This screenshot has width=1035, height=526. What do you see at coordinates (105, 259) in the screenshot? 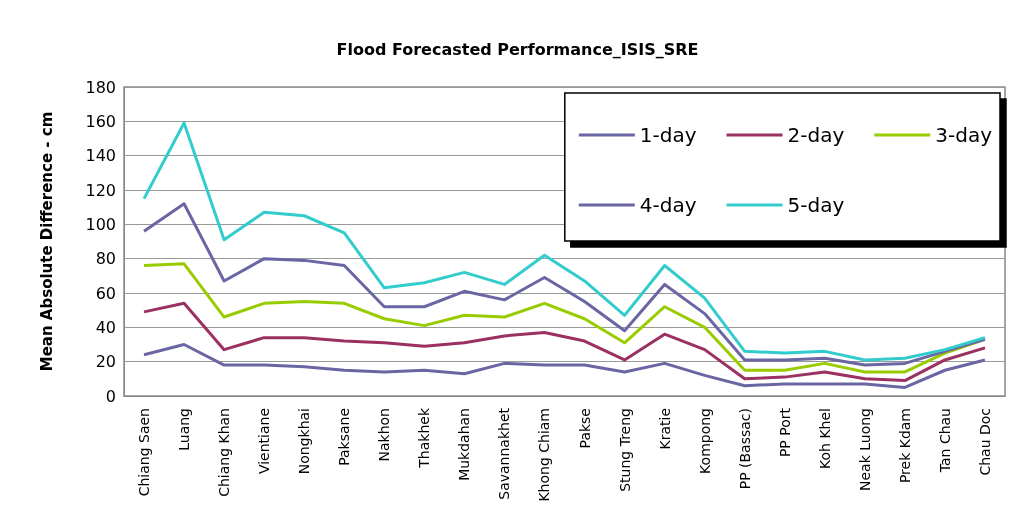
I see `y-tick-label: 80` at bounding box center [105, 259].